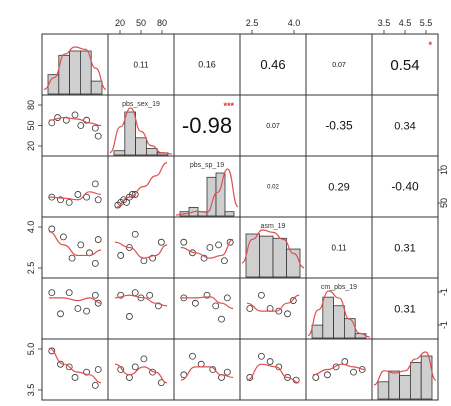  What do you see at coordinates (31, 349) in the screenshot?
I see `left-tick-label-5-1: 5.0` at bounding box center [31, 349].